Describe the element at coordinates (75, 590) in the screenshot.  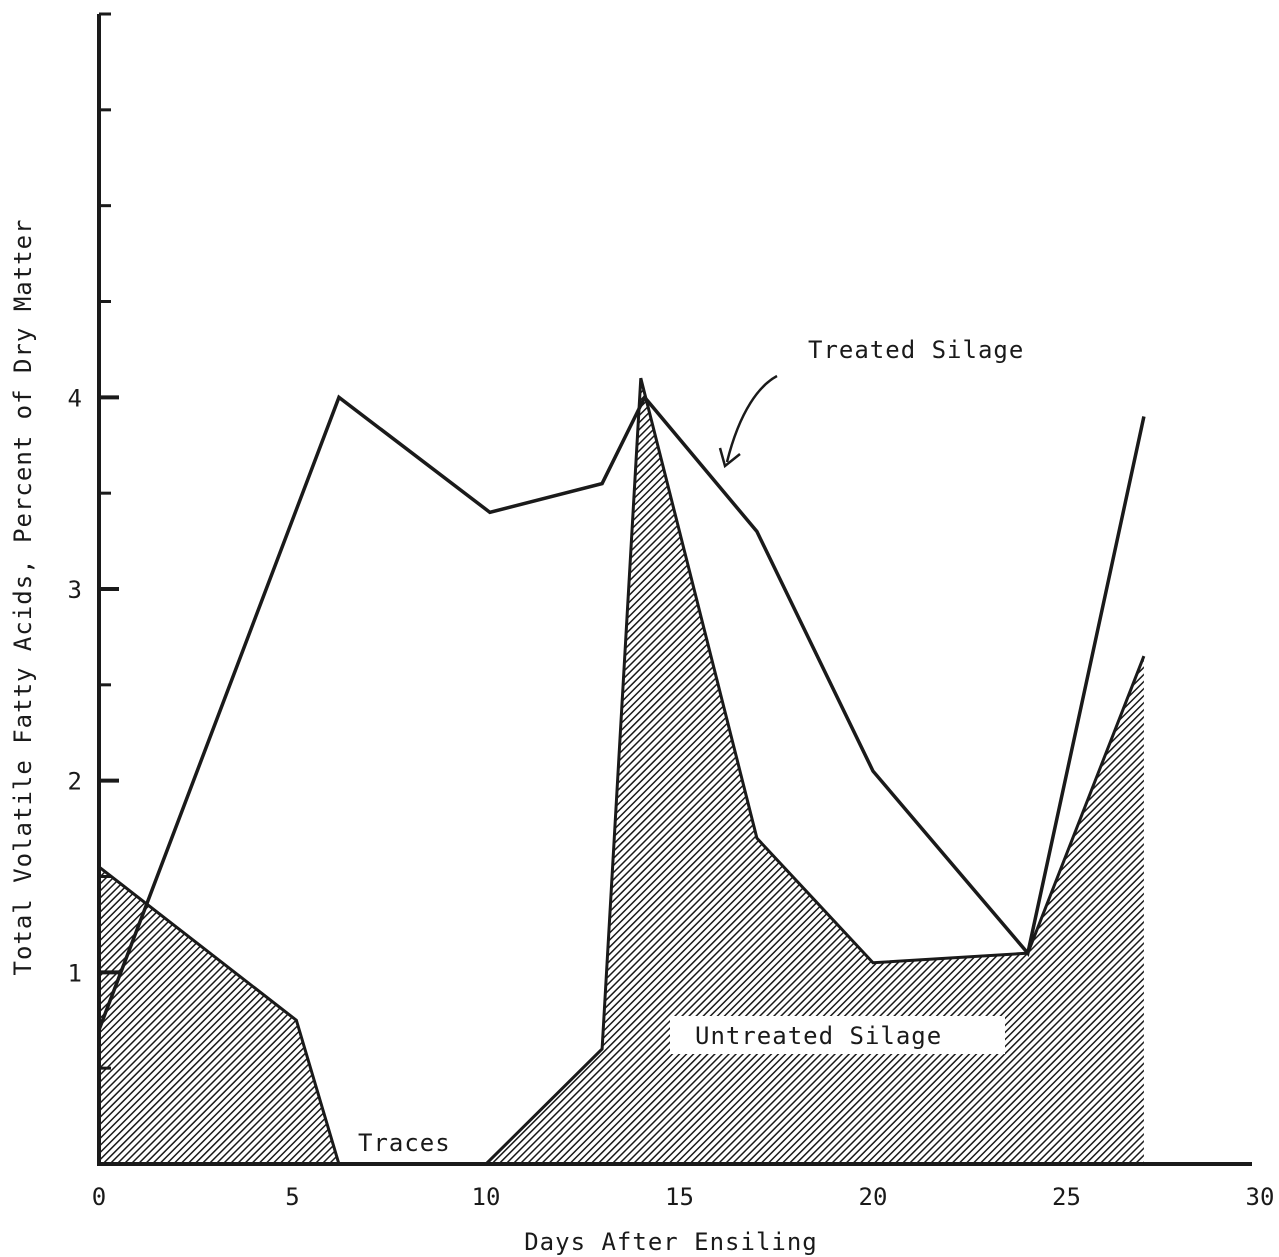
I see `y-tick-label: 3` at that location.